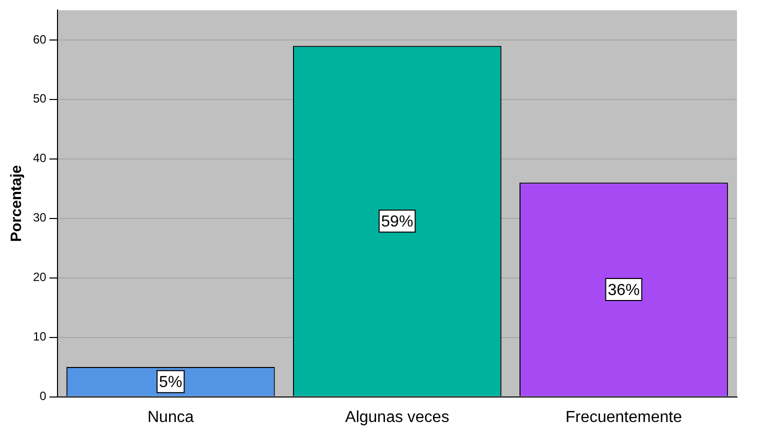 Image resolution: width=757 pixels, height=434 pixels. What do you see at coordinates (43, 396) in the screenshot?
I see `y-tick-label: 0` at bounding box center [43, 396].